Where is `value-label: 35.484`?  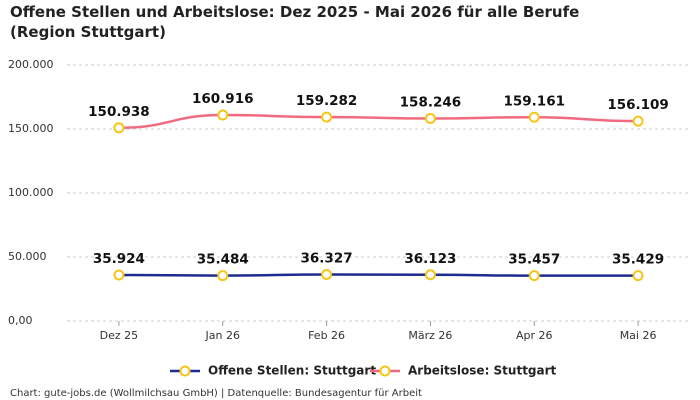
value-label: 35.484 is located at coordinates (223, 260).